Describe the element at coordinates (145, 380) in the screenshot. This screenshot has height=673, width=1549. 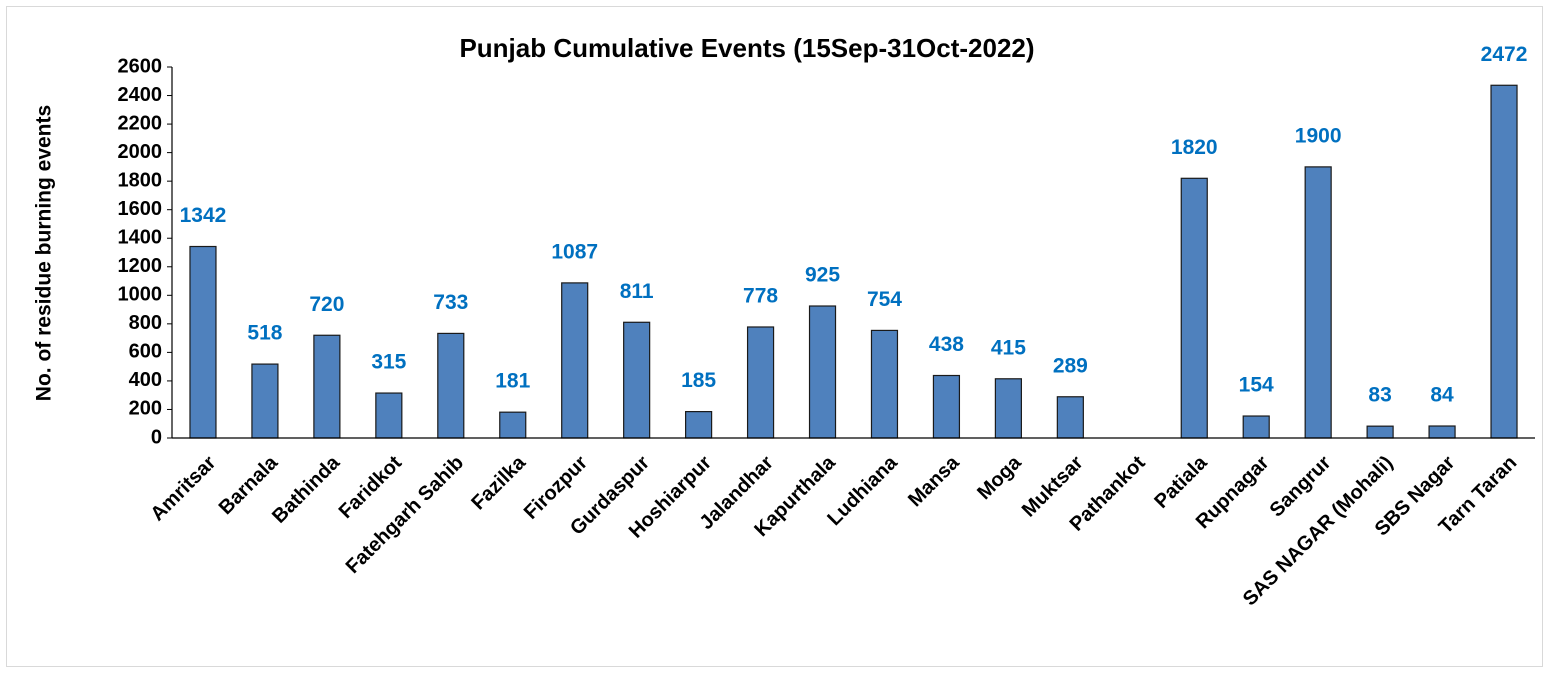
I see `y-tick-label: 400` at that location.